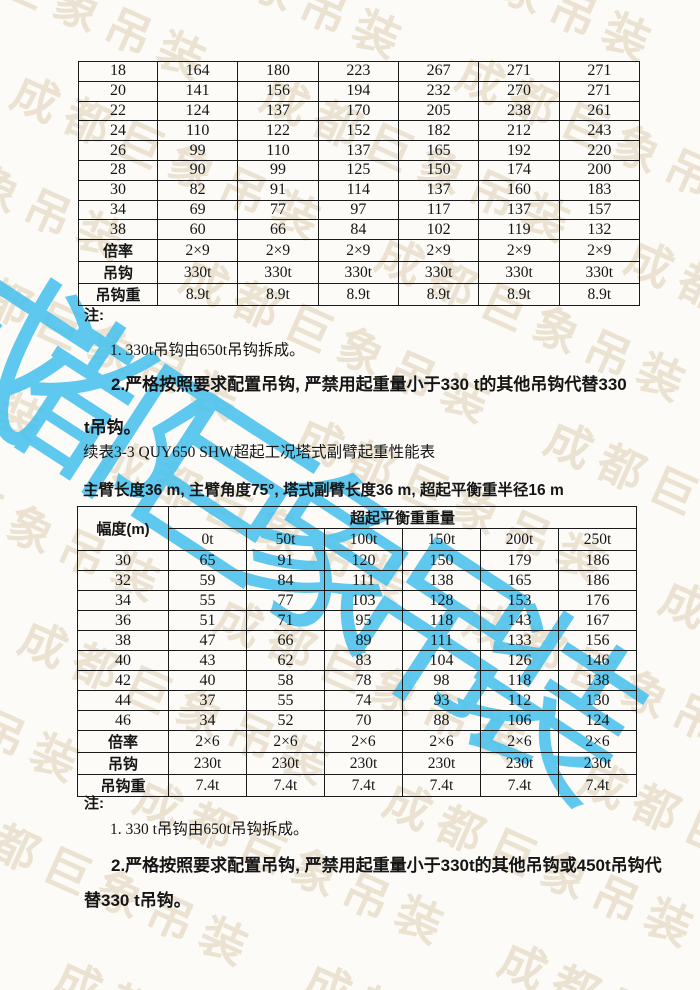 The image size is (700, 990). I want to click on table-footer-row: 吊钩 330t 330t 330t 330t 330t 330t, so click(359, 273).